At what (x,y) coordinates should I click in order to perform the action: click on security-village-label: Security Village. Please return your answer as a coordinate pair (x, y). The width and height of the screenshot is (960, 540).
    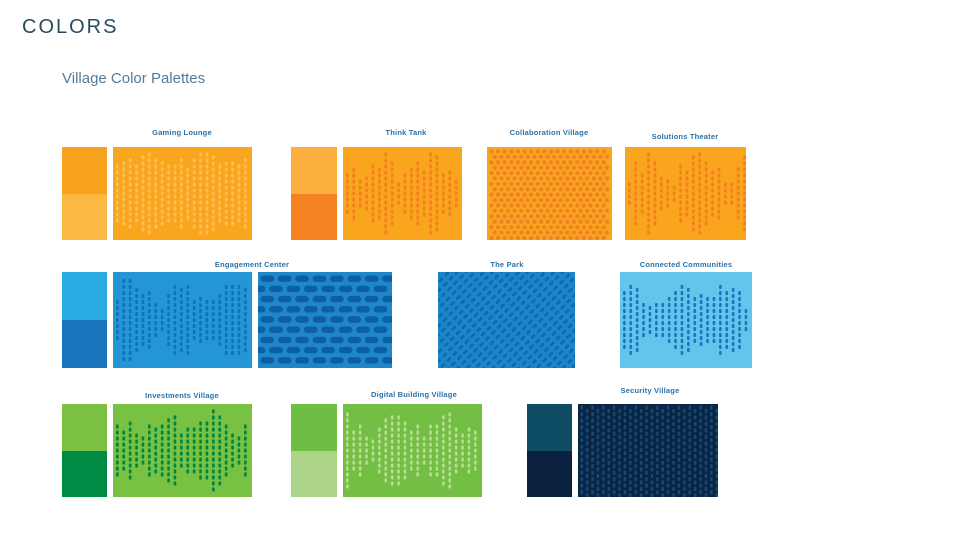
    Looking at the image, I should click on (650, 390).